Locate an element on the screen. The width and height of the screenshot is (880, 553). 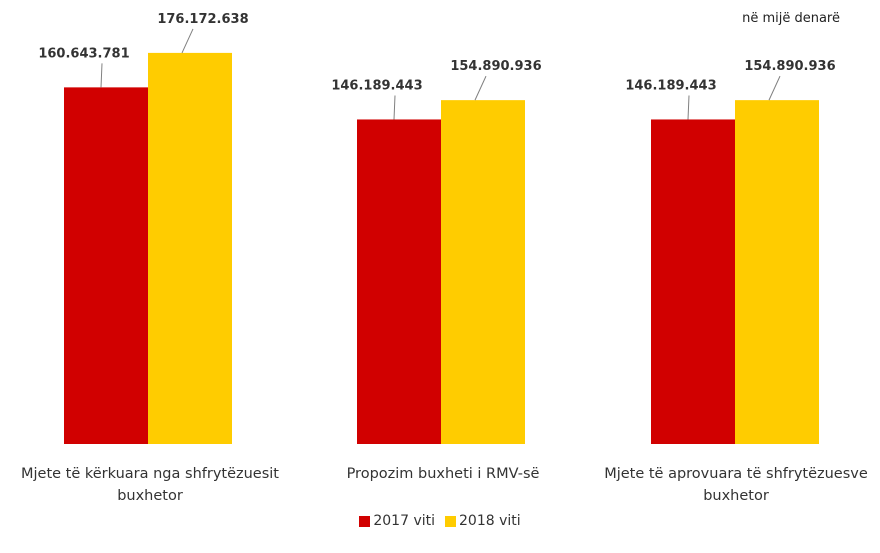
legend-item-2018: 2018 viti is located at coordinates (483, 521).